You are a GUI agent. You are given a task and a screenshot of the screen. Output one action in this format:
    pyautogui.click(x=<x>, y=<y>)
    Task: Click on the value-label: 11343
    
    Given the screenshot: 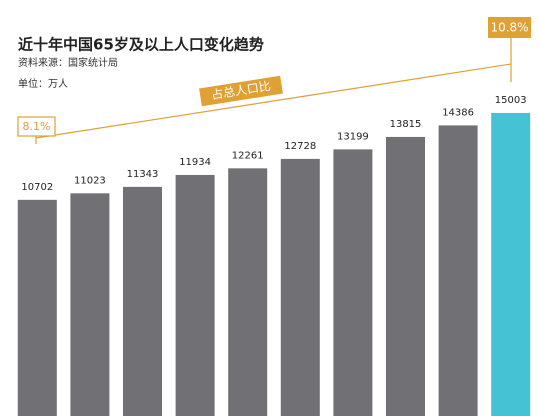 What is the action you would take?
    pyautogui.click(x=143, y=174)
    